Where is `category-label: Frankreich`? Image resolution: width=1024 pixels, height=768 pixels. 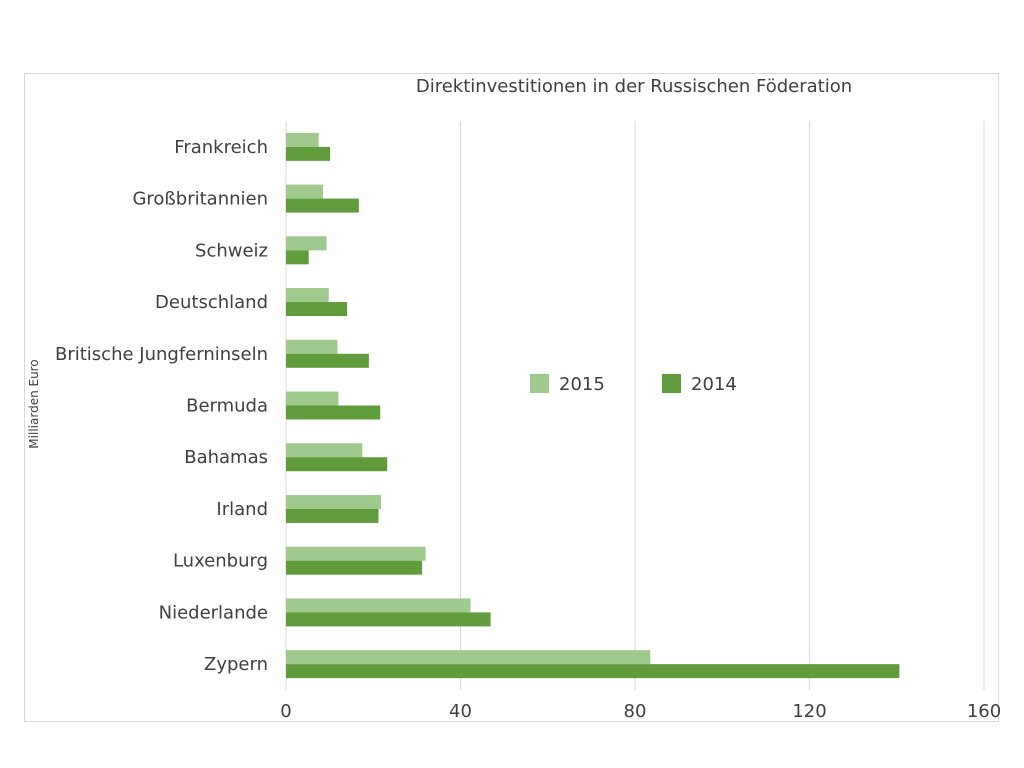
category-label: Frankreich is located at coordinates (221, 147).